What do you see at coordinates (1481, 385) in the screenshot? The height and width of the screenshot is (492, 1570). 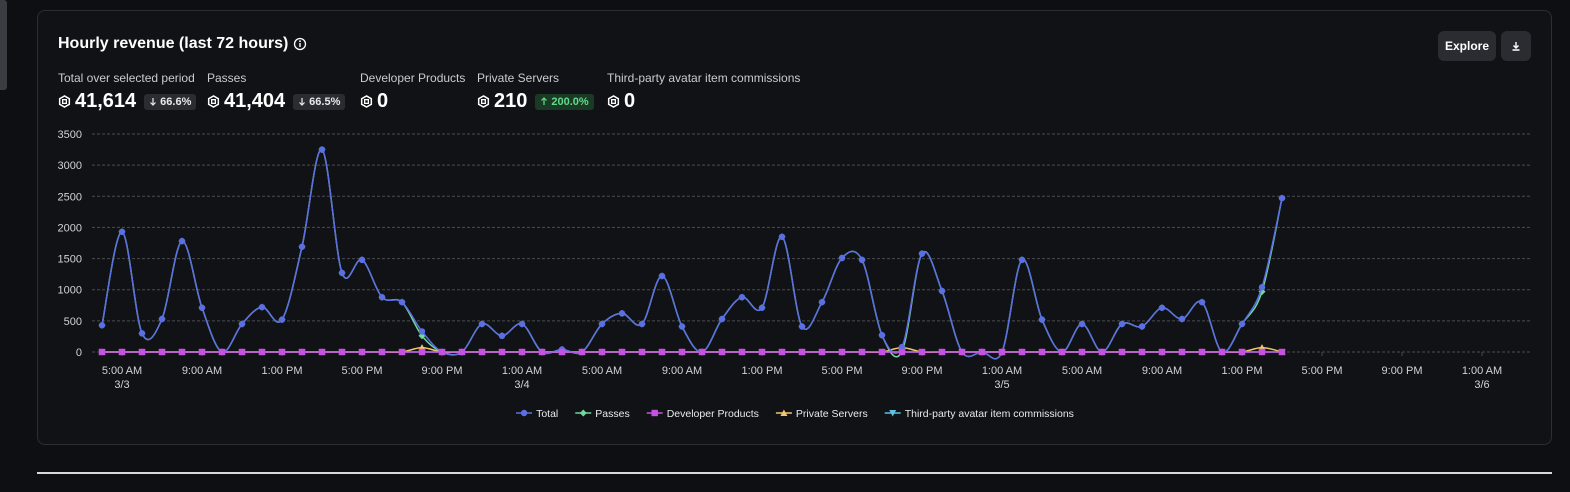 I see `x-date-label: 3/6` at bounding box center [1481, 385].